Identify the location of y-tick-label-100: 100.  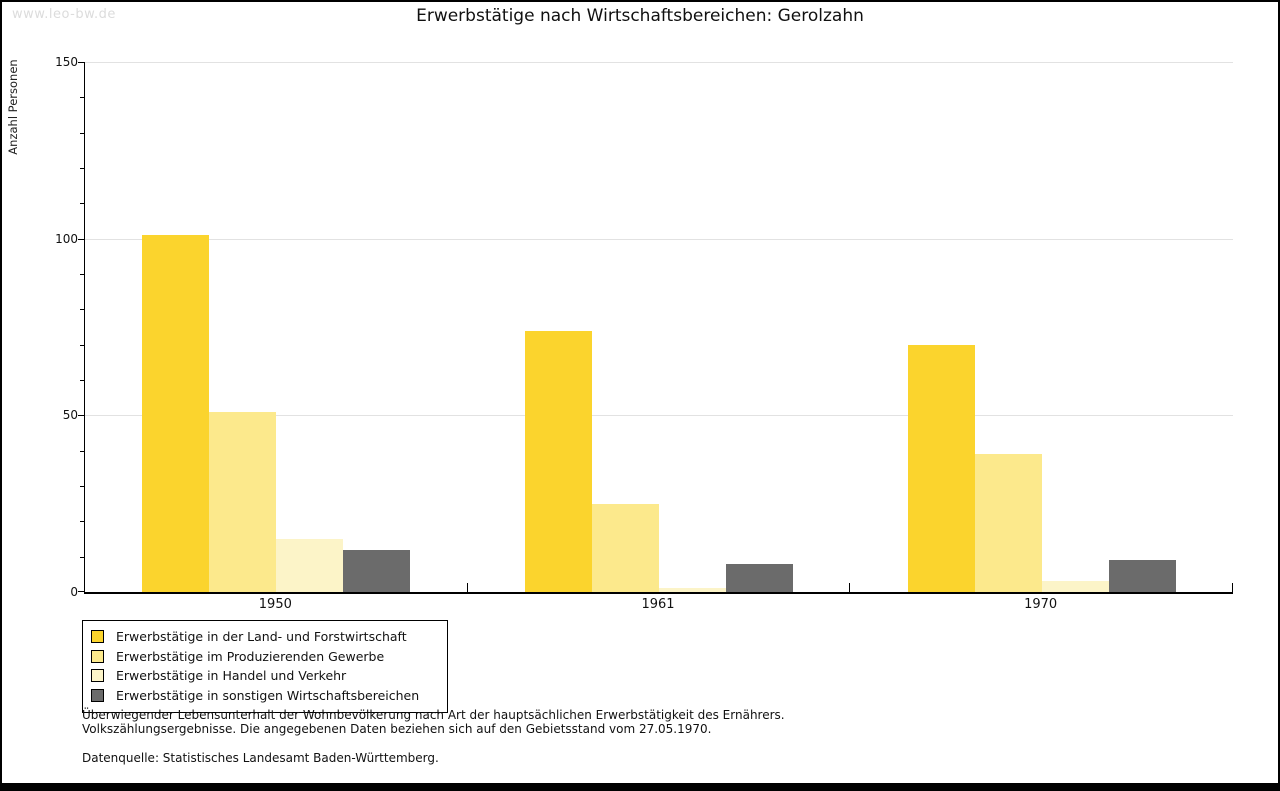
(66, 238).